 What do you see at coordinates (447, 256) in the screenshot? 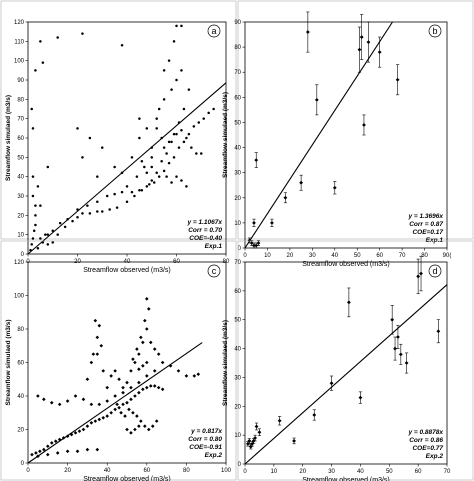
I see `x-tick-label: 90(` at bounding box center [447, 256].